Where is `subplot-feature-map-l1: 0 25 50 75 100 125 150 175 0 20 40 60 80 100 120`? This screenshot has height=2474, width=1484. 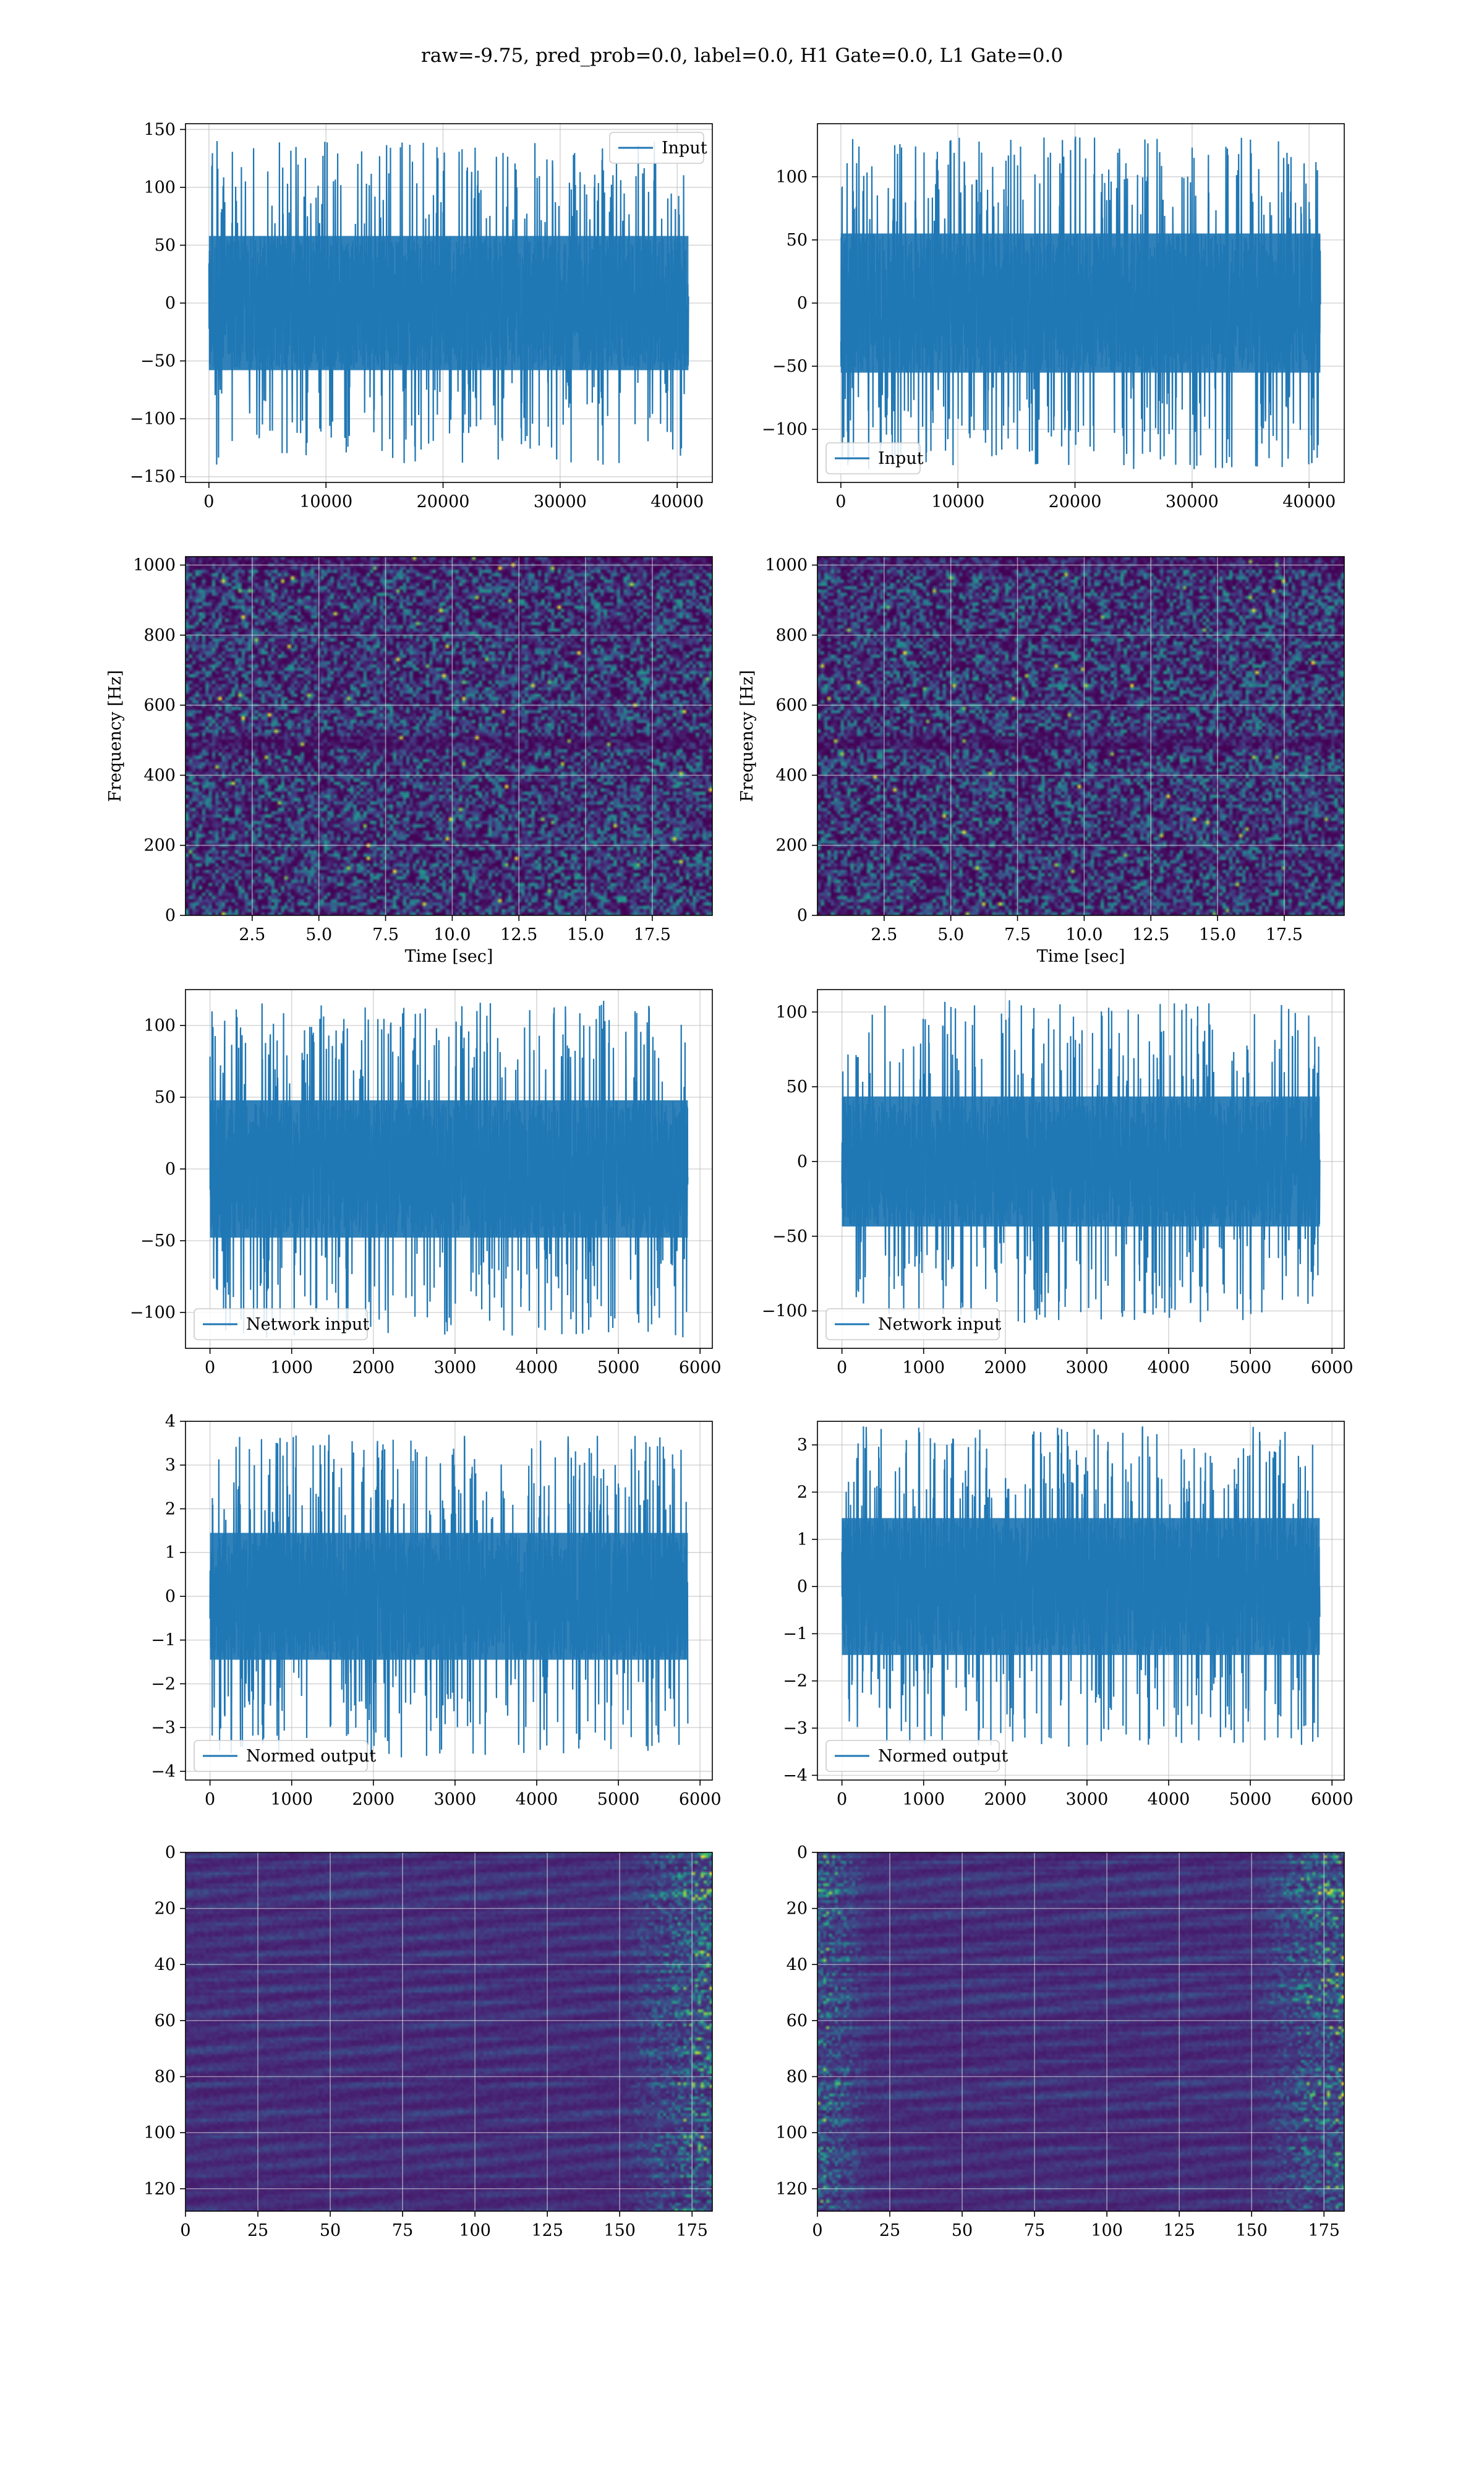 subplot-feature-map-l1: 0 25 50 75 100 125 150 175 0 20 40 60 80 100 120 is located at coordinates (1060, 2041).